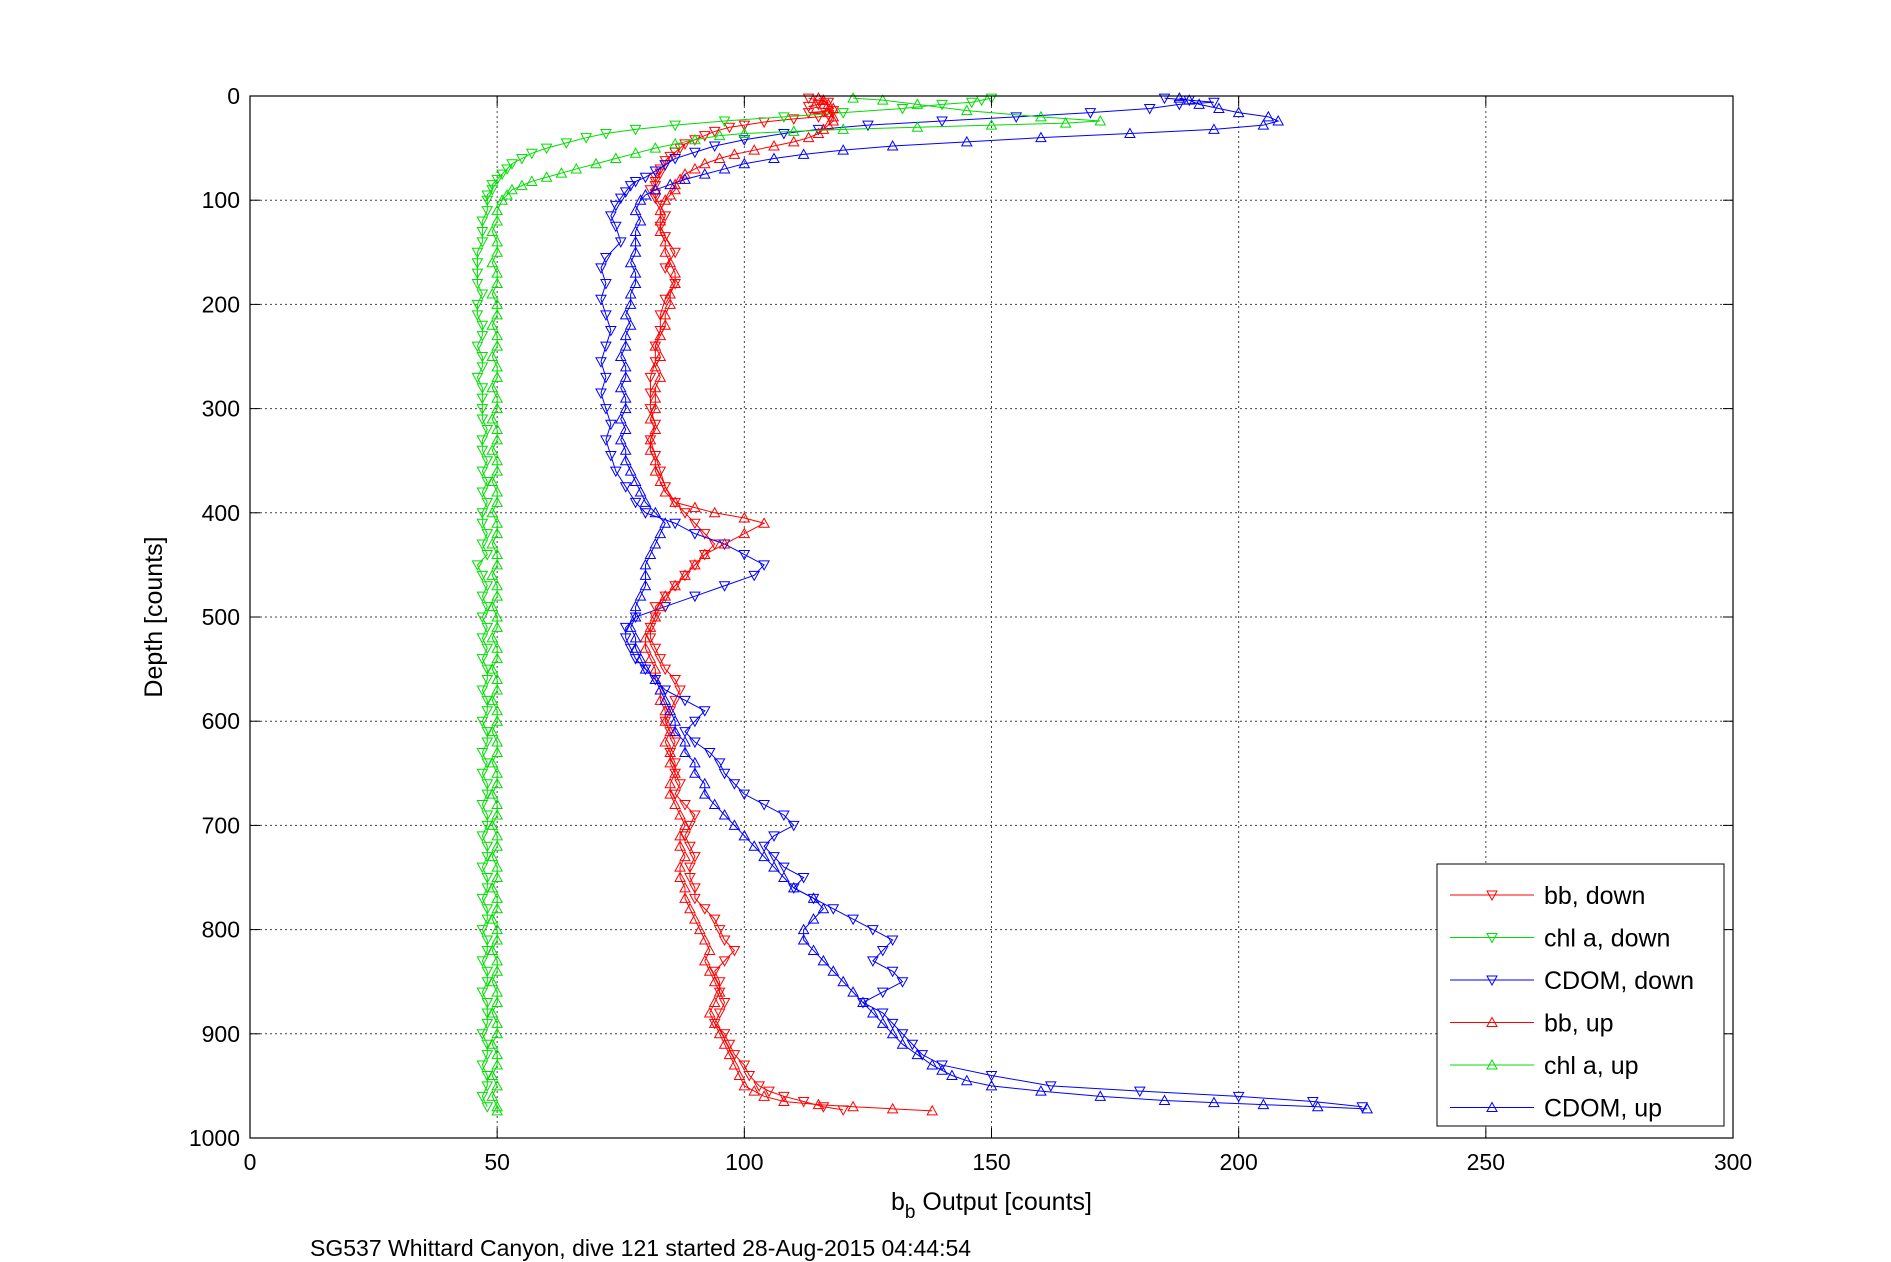 The image size is (1891, 1262). I want to click on y-tick-label: 200, so click(221, 304).